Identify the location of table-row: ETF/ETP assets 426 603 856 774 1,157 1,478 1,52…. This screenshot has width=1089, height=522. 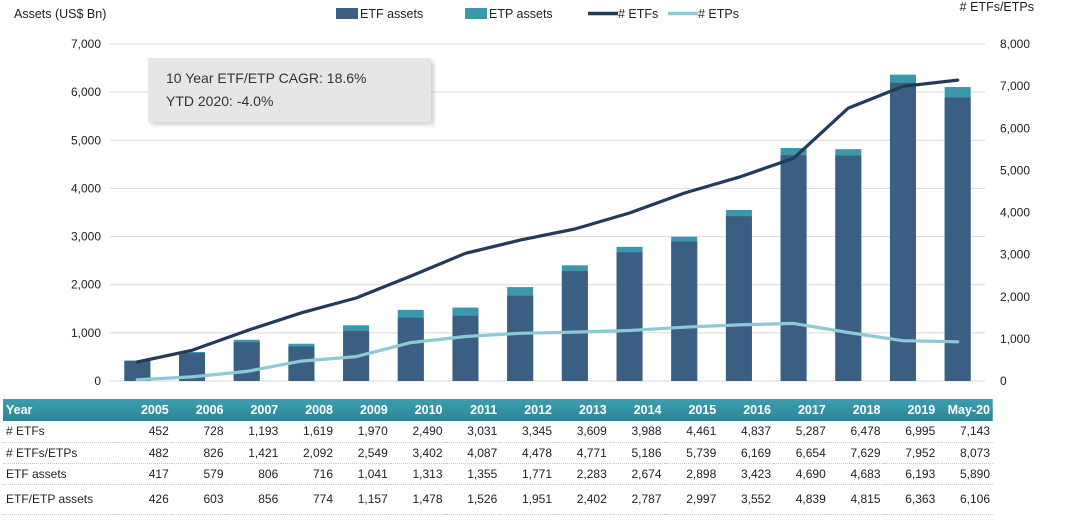
(498, 499).